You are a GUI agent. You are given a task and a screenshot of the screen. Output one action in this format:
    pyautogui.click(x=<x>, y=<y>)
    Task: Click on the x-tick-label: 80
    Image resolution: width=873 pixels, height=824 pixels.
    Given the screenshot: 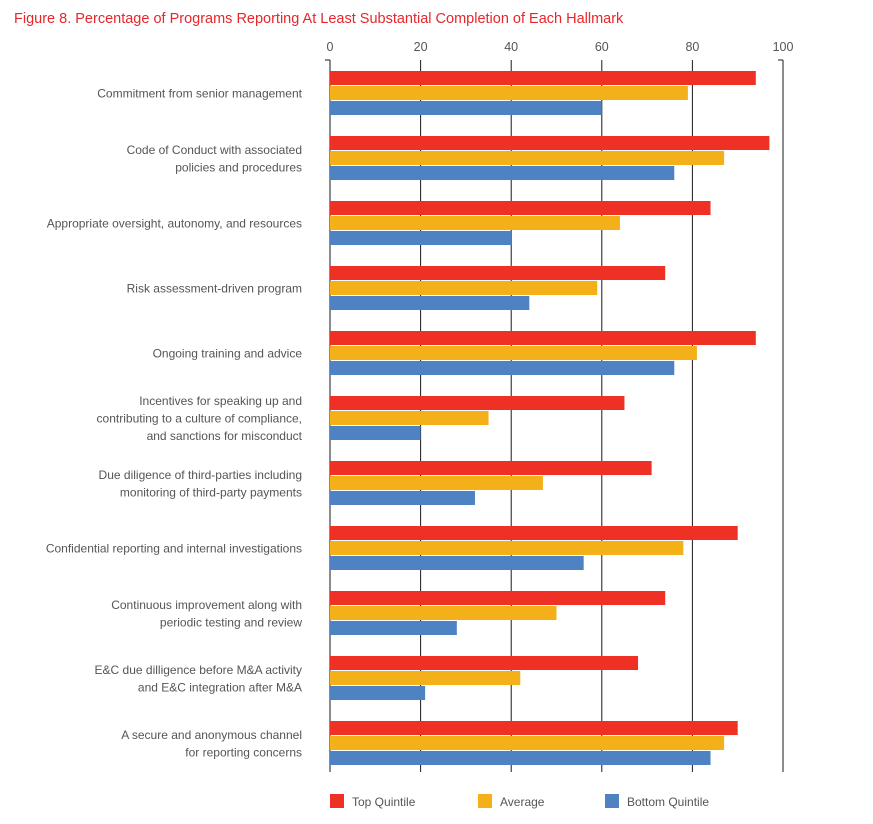 What is the action you would take?
    pyautogui.click(x=692, y=47)
    